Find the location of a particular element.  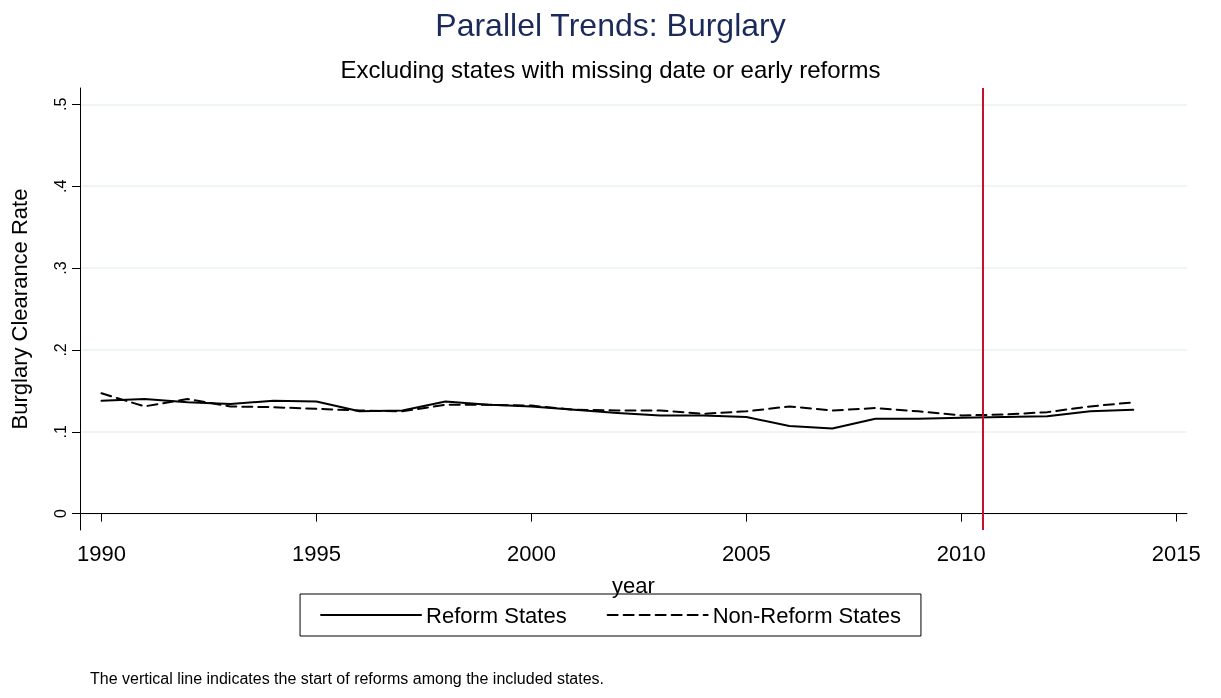

text: The vertical line indicates the start of reforms among the included states. is located at coordinates (347, 678).